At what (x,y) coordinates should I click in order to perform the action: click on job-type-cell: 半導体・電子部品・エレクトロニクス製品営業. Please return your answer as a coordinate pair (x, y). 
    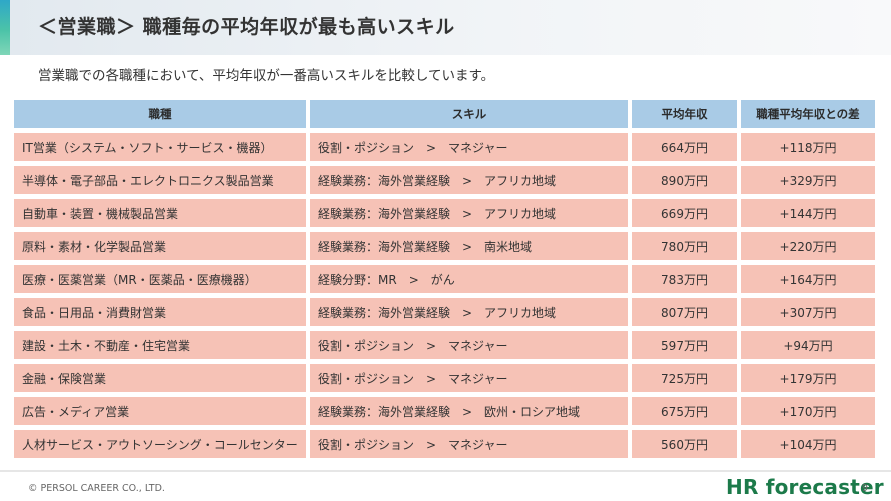
    Looking at the image, I should click on (160, 180).